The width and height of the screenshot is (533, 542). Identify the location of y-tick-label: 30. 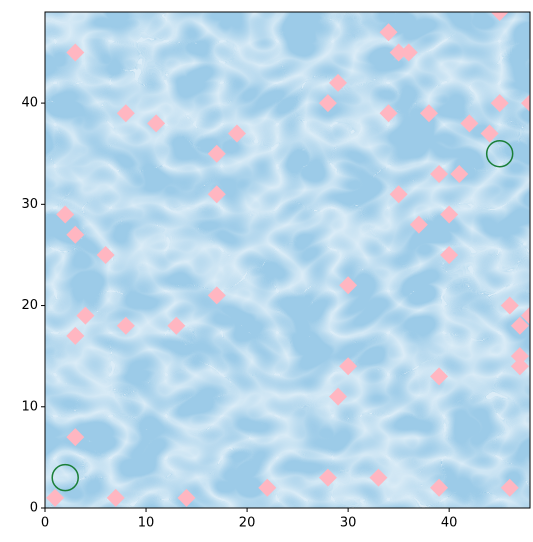
(29, 204).